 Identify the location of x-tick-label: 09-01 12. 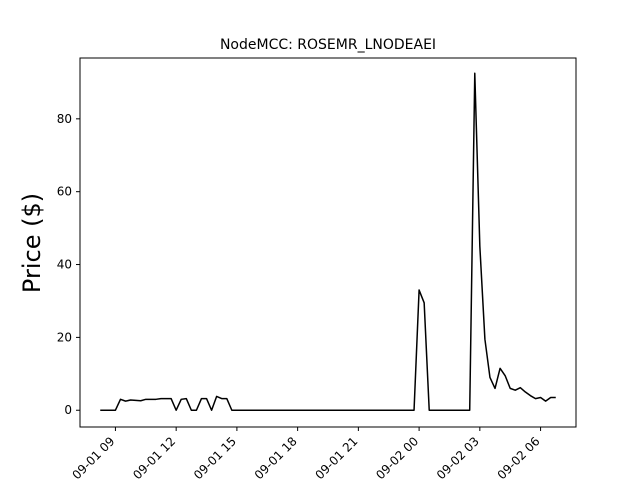
(154, 457).